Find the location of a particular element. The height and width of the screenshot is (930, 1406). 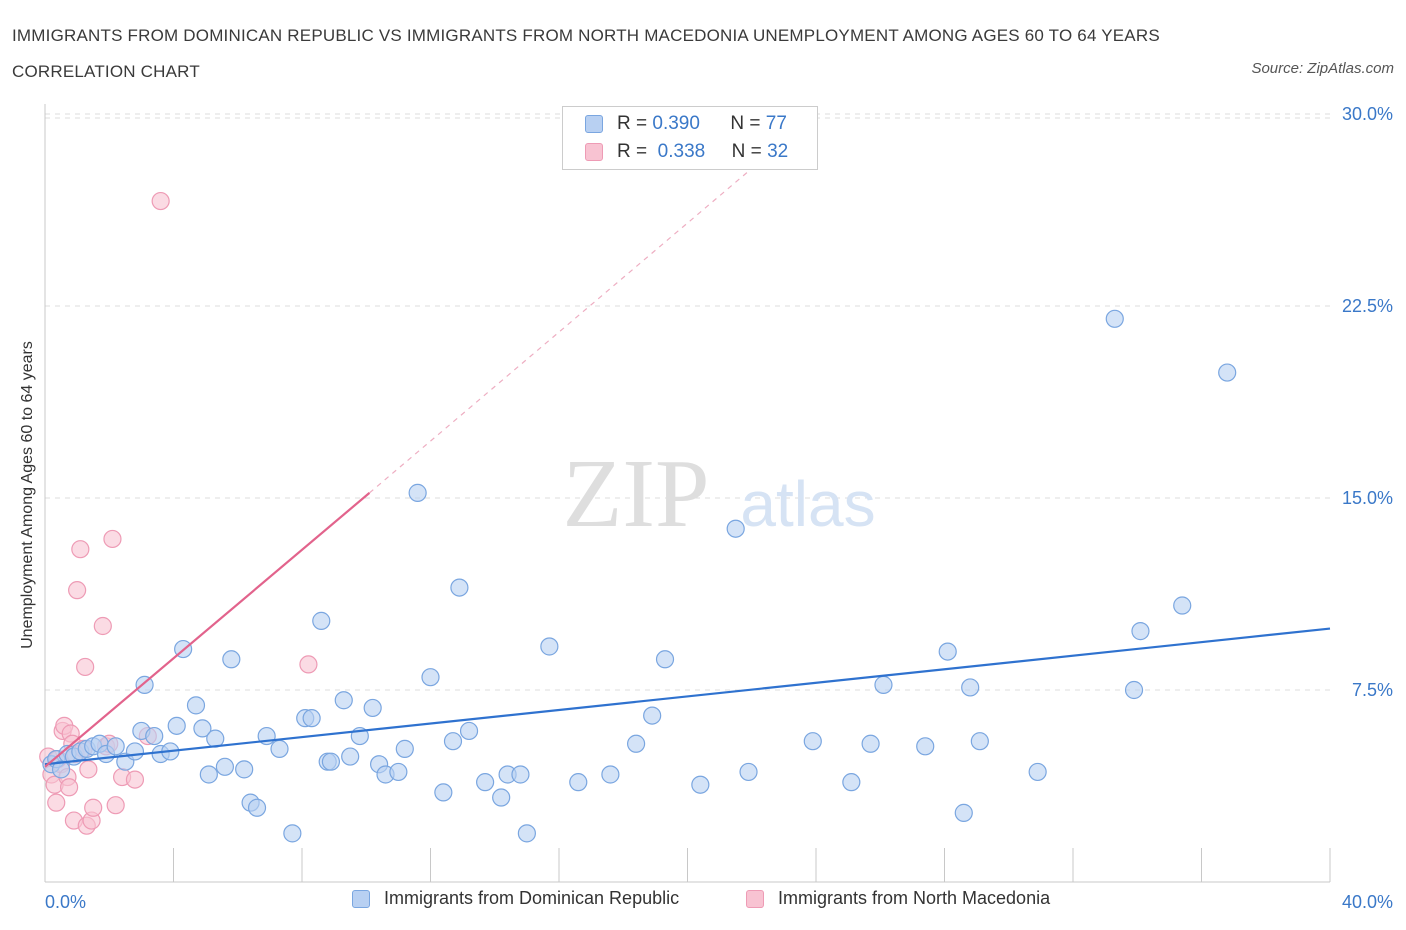

trend-line-north-macedonia-extension is located at coordinates (593, 303).